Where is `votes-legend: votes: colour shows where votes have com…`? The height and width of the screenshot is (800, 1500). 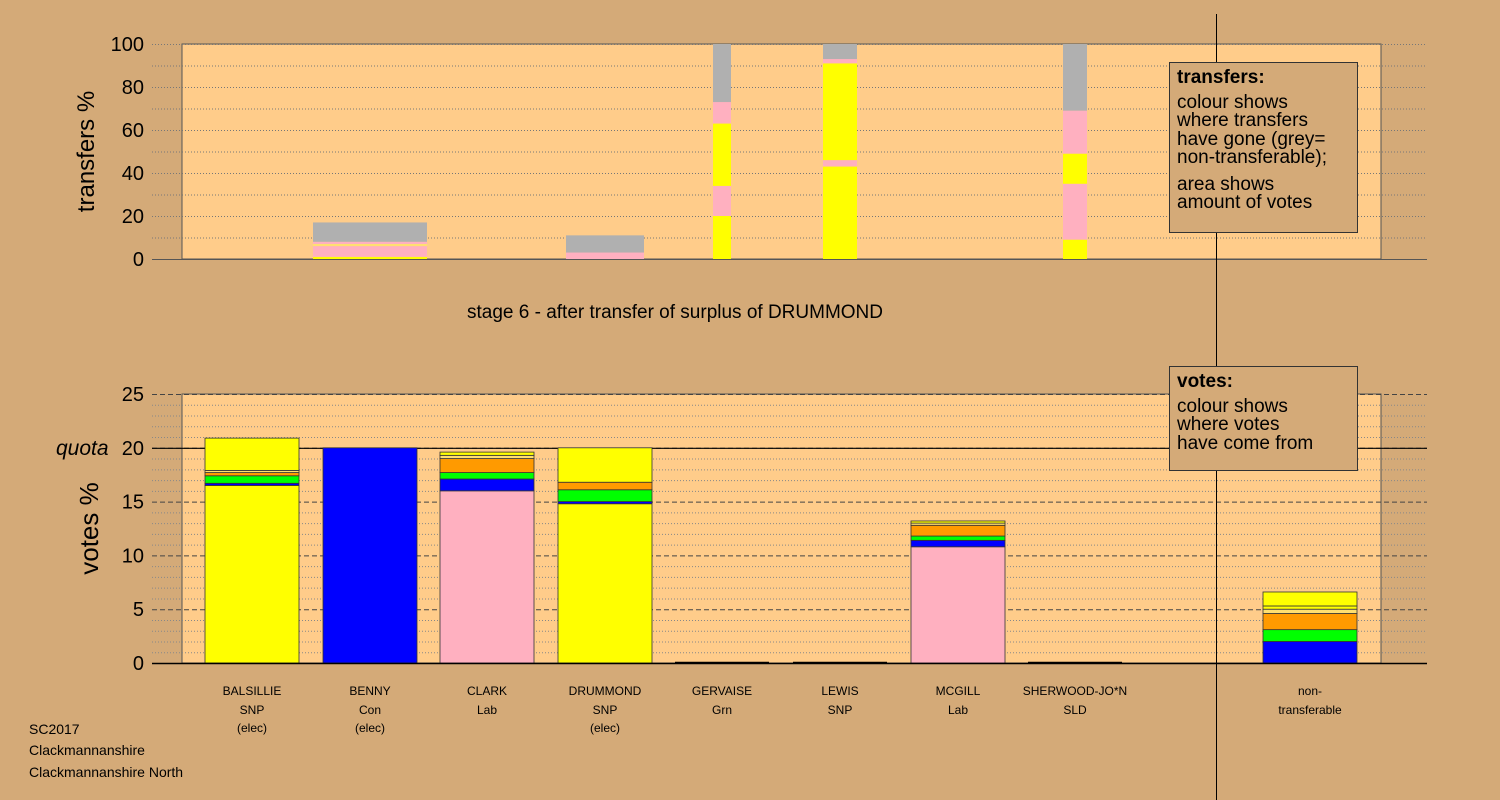 votes-legend: votes: colour shows where votes have com… is located at coordinates (1263, 418).